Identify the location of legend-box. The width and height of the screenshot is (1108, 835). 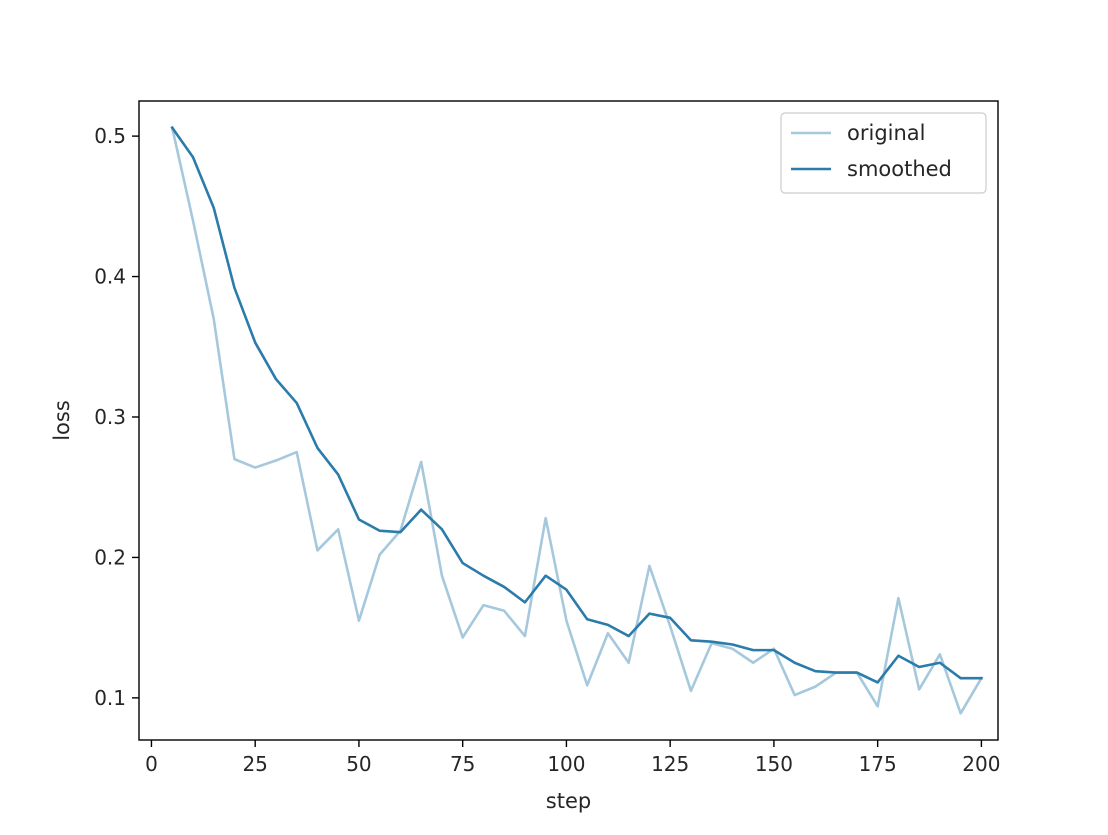
(883, 153).